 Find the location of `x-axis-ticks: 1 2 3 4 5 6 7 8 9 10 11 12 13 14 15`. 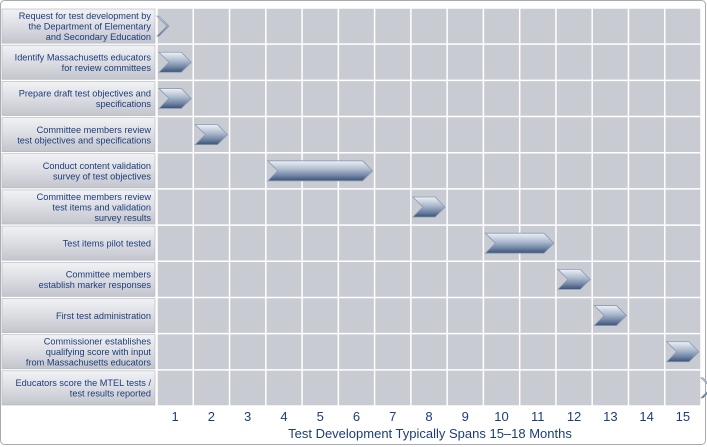

x-axis-ticks: 1 2 3 4 5 6 7 8 9 10 11 12 13 14 15 is located at coordinates (431, 416).